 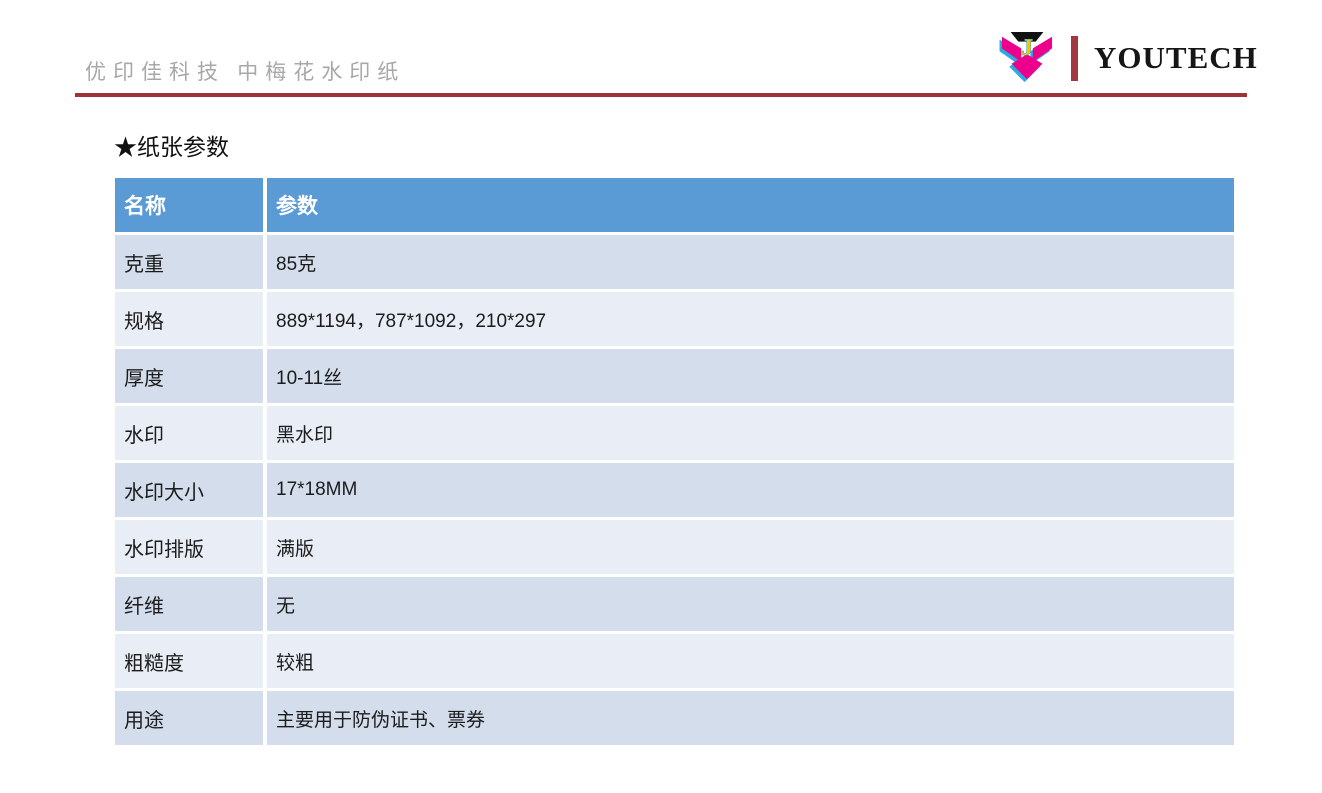 What do you see at coordinates (189, 490) in the screenshot?
I see `row-label: 水印大小` at bounding box center [189, 490].